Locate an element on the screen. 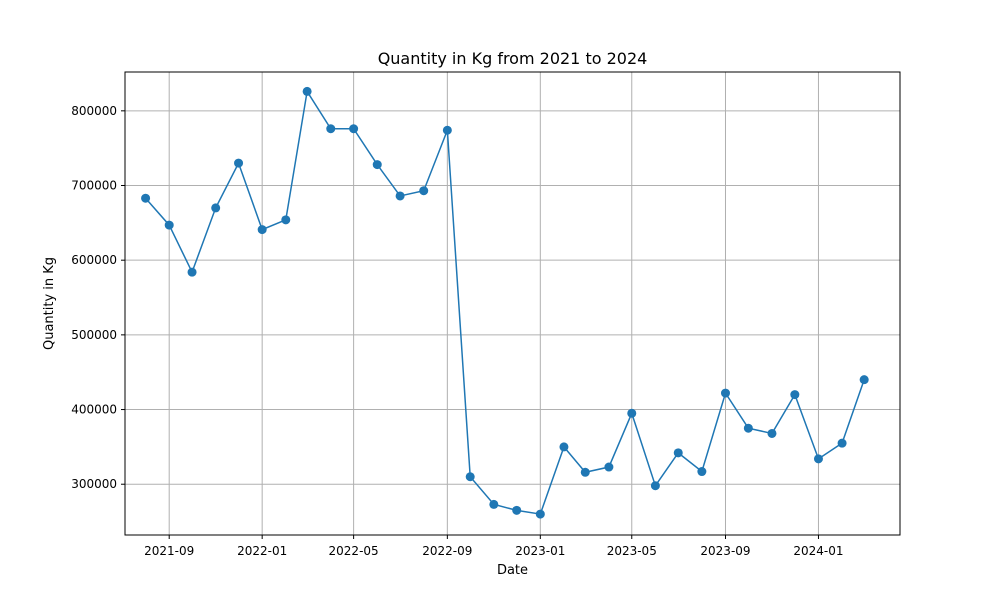 This screenshot has height=600, width=1000. y-axis-ticks: 300000 400000 500000 600000 700000 800000 is located at coordinates (98, 297).